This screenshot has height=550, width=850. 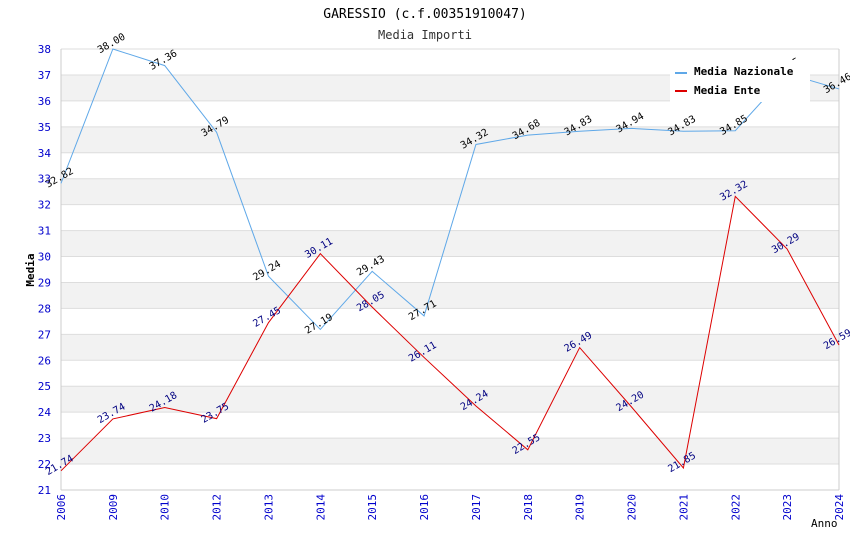 What do you see at coordinates (165, 507) in the screenshot?
I see `x-tick-label: 2010` at bounding box center [165, 507].